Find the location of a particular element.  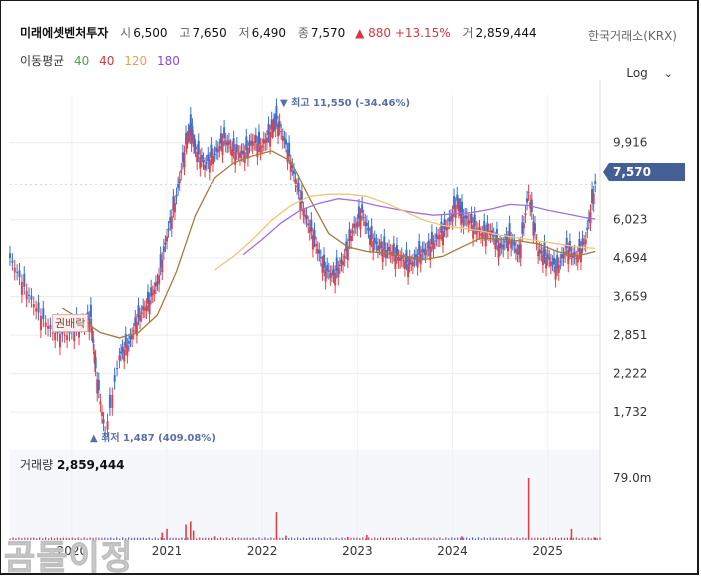

ma-legend: 이동평균 40 40 120 180 is located at coordinates (100, 60).